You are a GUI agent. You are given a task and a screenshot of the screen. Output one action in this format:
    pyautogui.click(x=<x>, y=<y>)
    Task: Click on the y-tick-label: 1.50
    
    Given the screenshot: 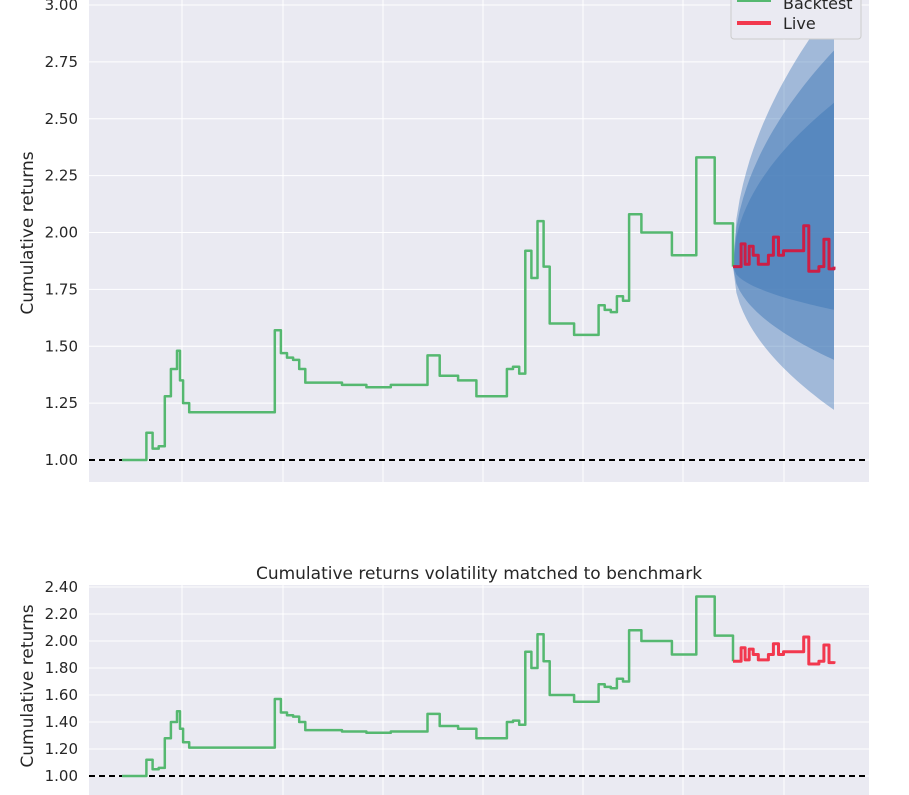 What is the action you would take?
    pyautogui.click(x=61, y=346)
    